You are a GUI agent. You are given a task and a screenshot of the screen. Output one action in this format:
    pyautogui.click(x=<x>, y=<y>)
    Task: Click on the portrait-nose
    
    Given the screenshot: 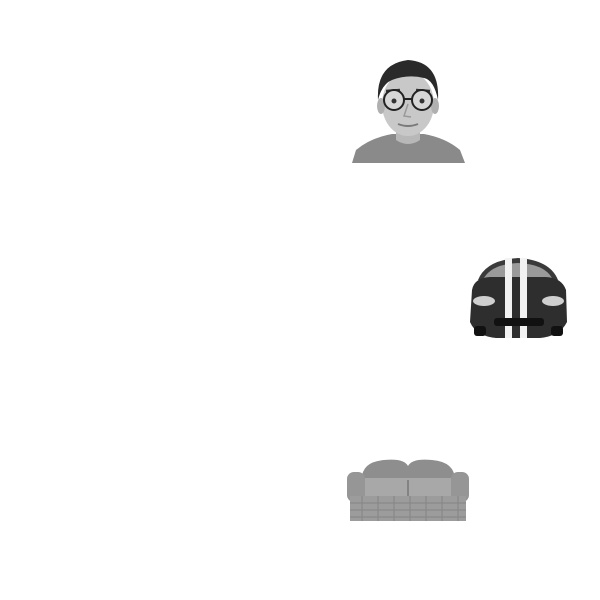 What is the action you would take?
    pyautogui.click(x=407, y=110)
    